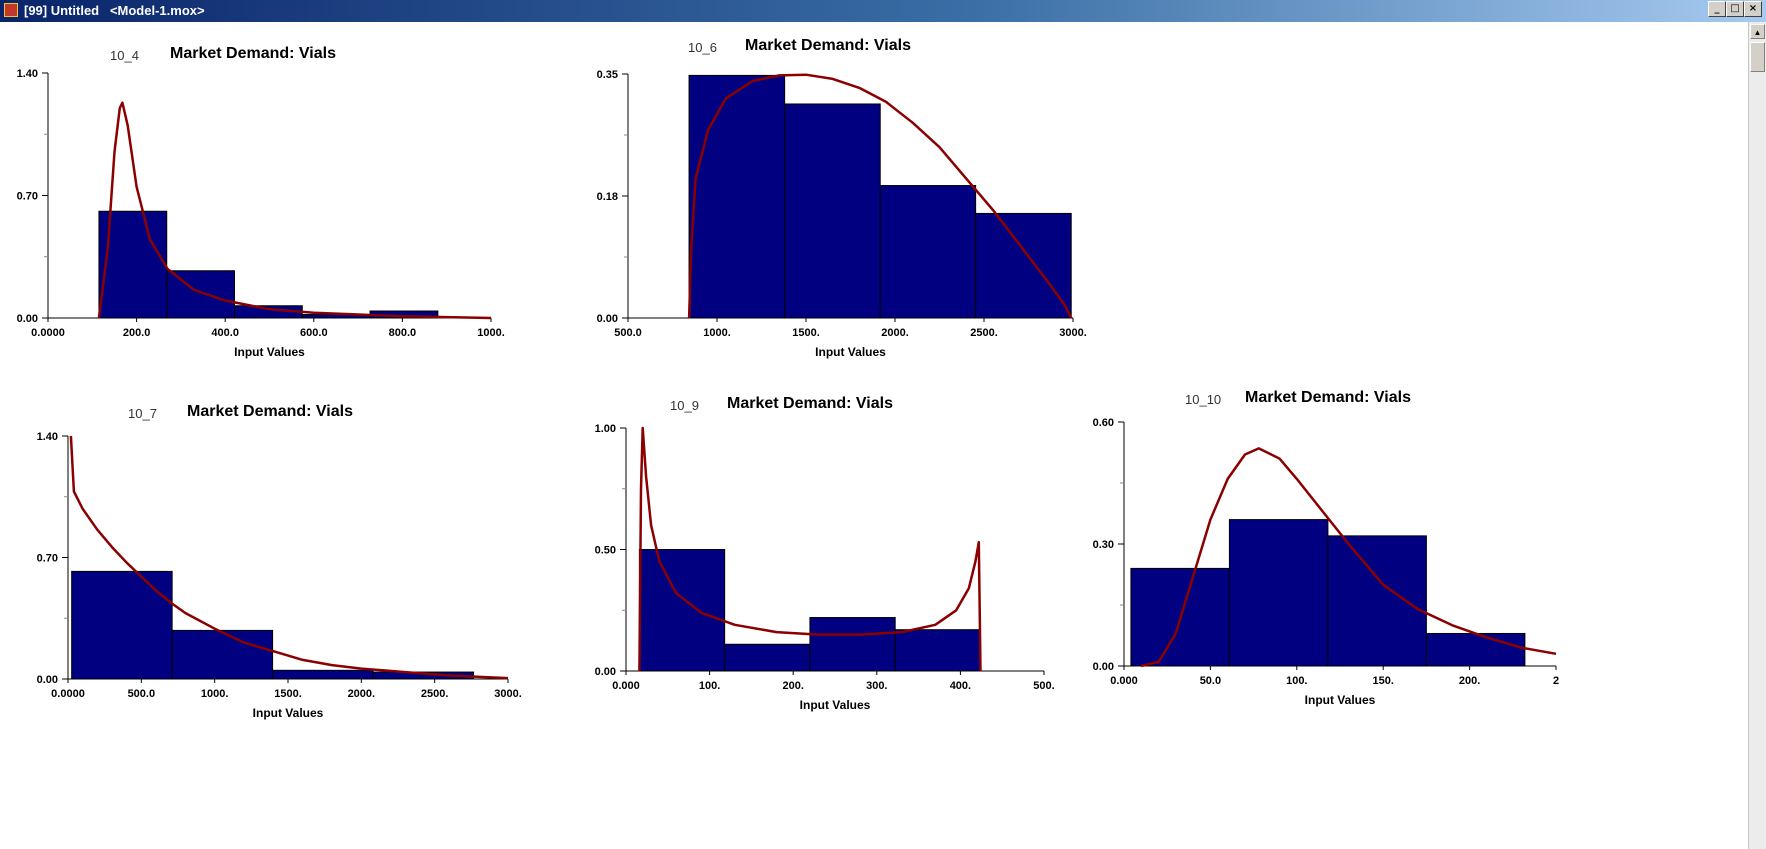 The image size is (1766, 849). I want to click on chart-id-label: 10_6, so click(702, 47).